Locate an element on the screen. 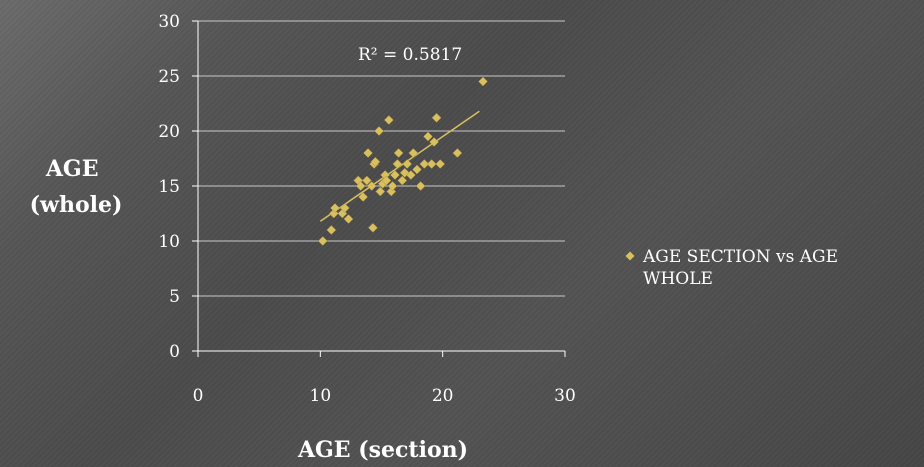 This screenshot has height=467, width=924. r-squared-label: R² = 0.5817 is located at coordinates (410, 55).